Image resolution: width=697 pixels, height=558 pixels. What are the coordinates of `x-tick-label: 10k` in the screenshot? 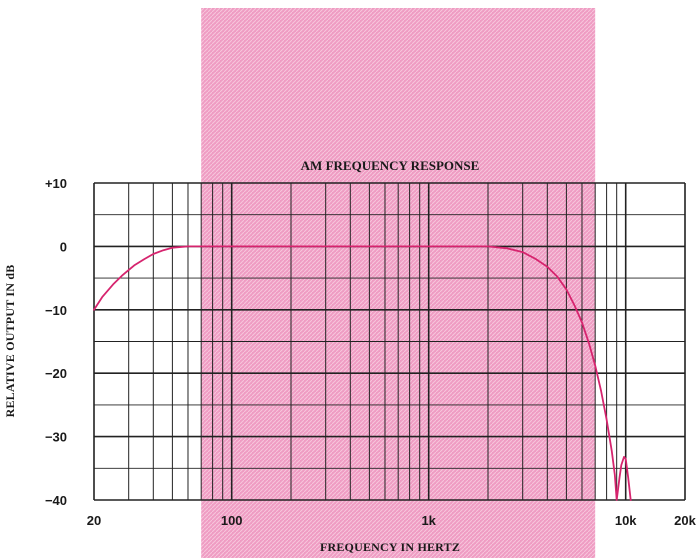 It's located at (626, 520).